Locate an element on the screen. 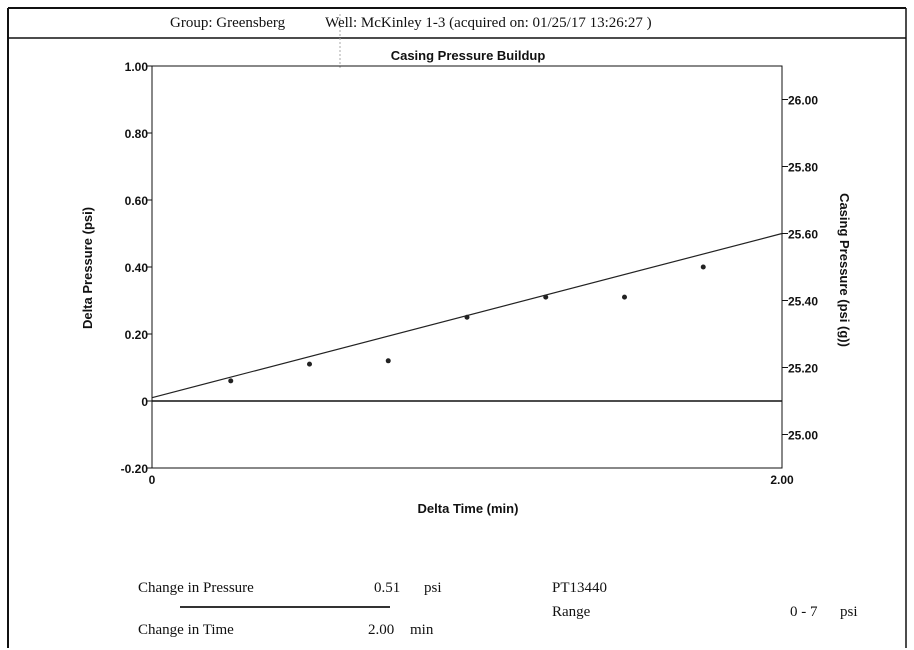 Image resolution: width=914 pixels, height=650 pixels. data-points is located at coordinates (467, 324).